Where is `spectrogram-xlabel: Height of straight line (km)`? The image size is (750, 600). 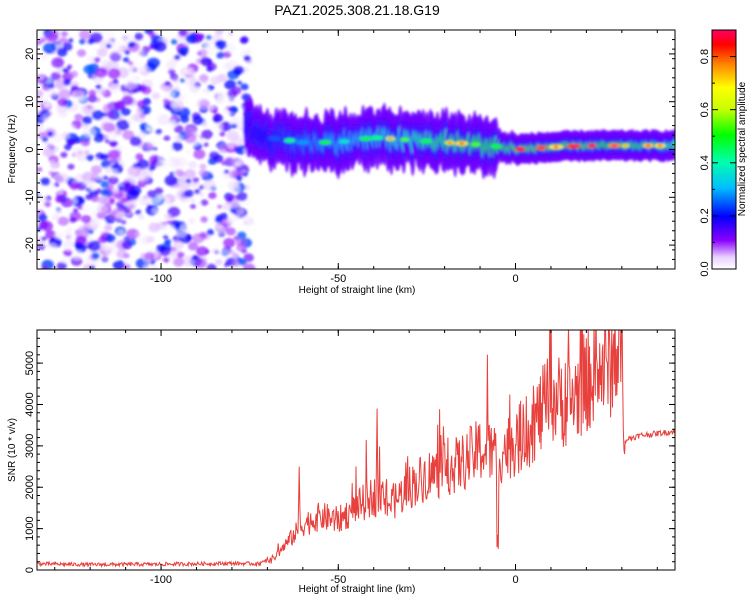 spectrogram-xlabel: Height of straight line (km) is located at coordinates (357, 290).